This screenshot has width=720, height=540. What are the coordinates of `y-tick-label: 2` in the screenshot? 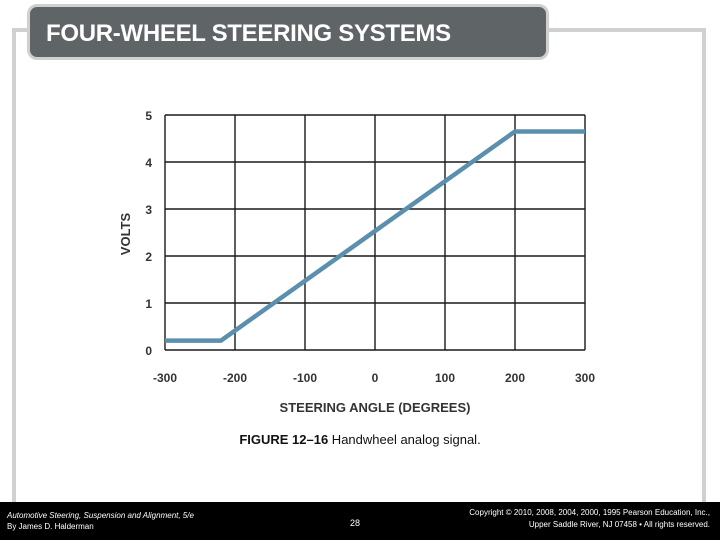 It's located at (148, 257).